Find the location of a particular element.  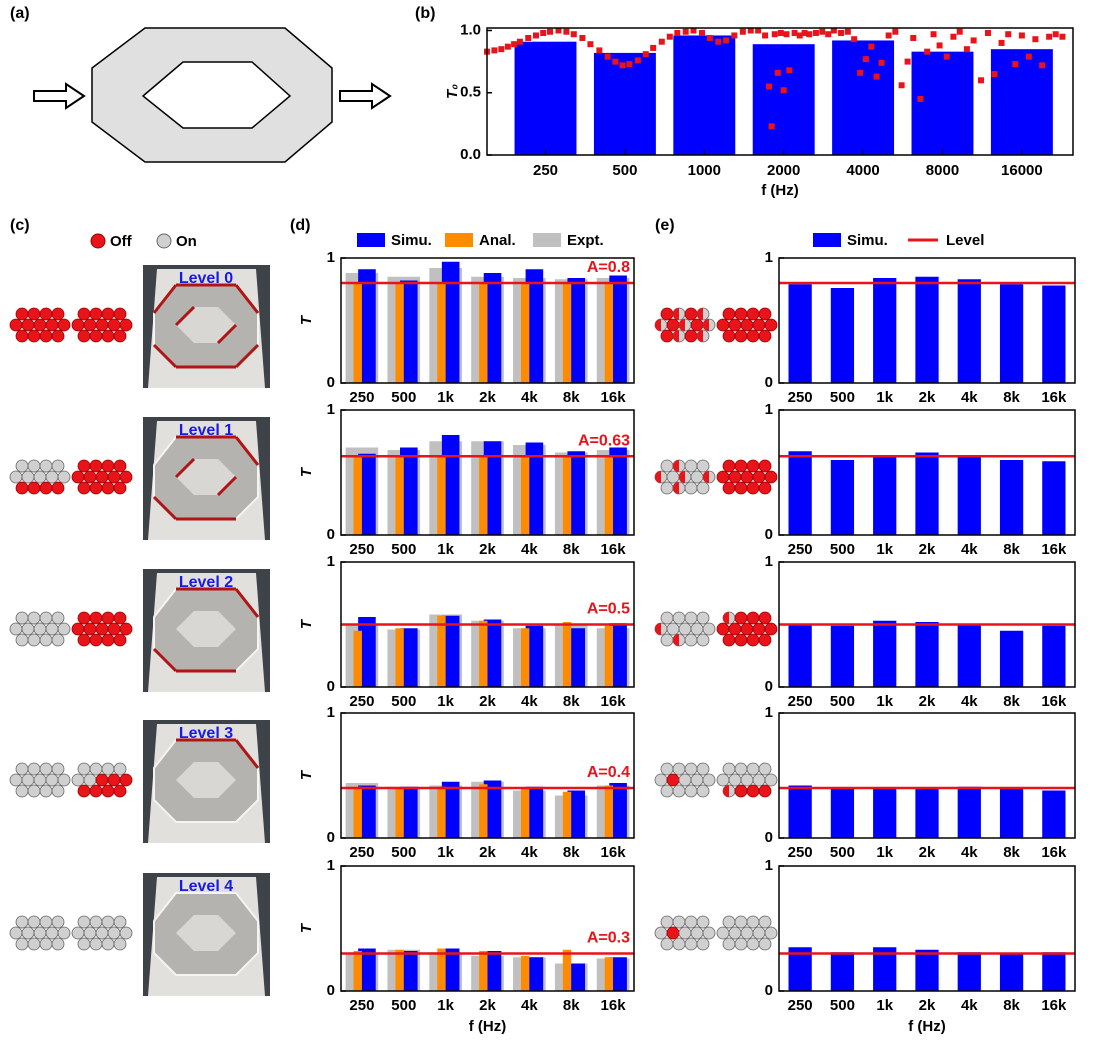

photo-hole is located at coordinates (206, 325).